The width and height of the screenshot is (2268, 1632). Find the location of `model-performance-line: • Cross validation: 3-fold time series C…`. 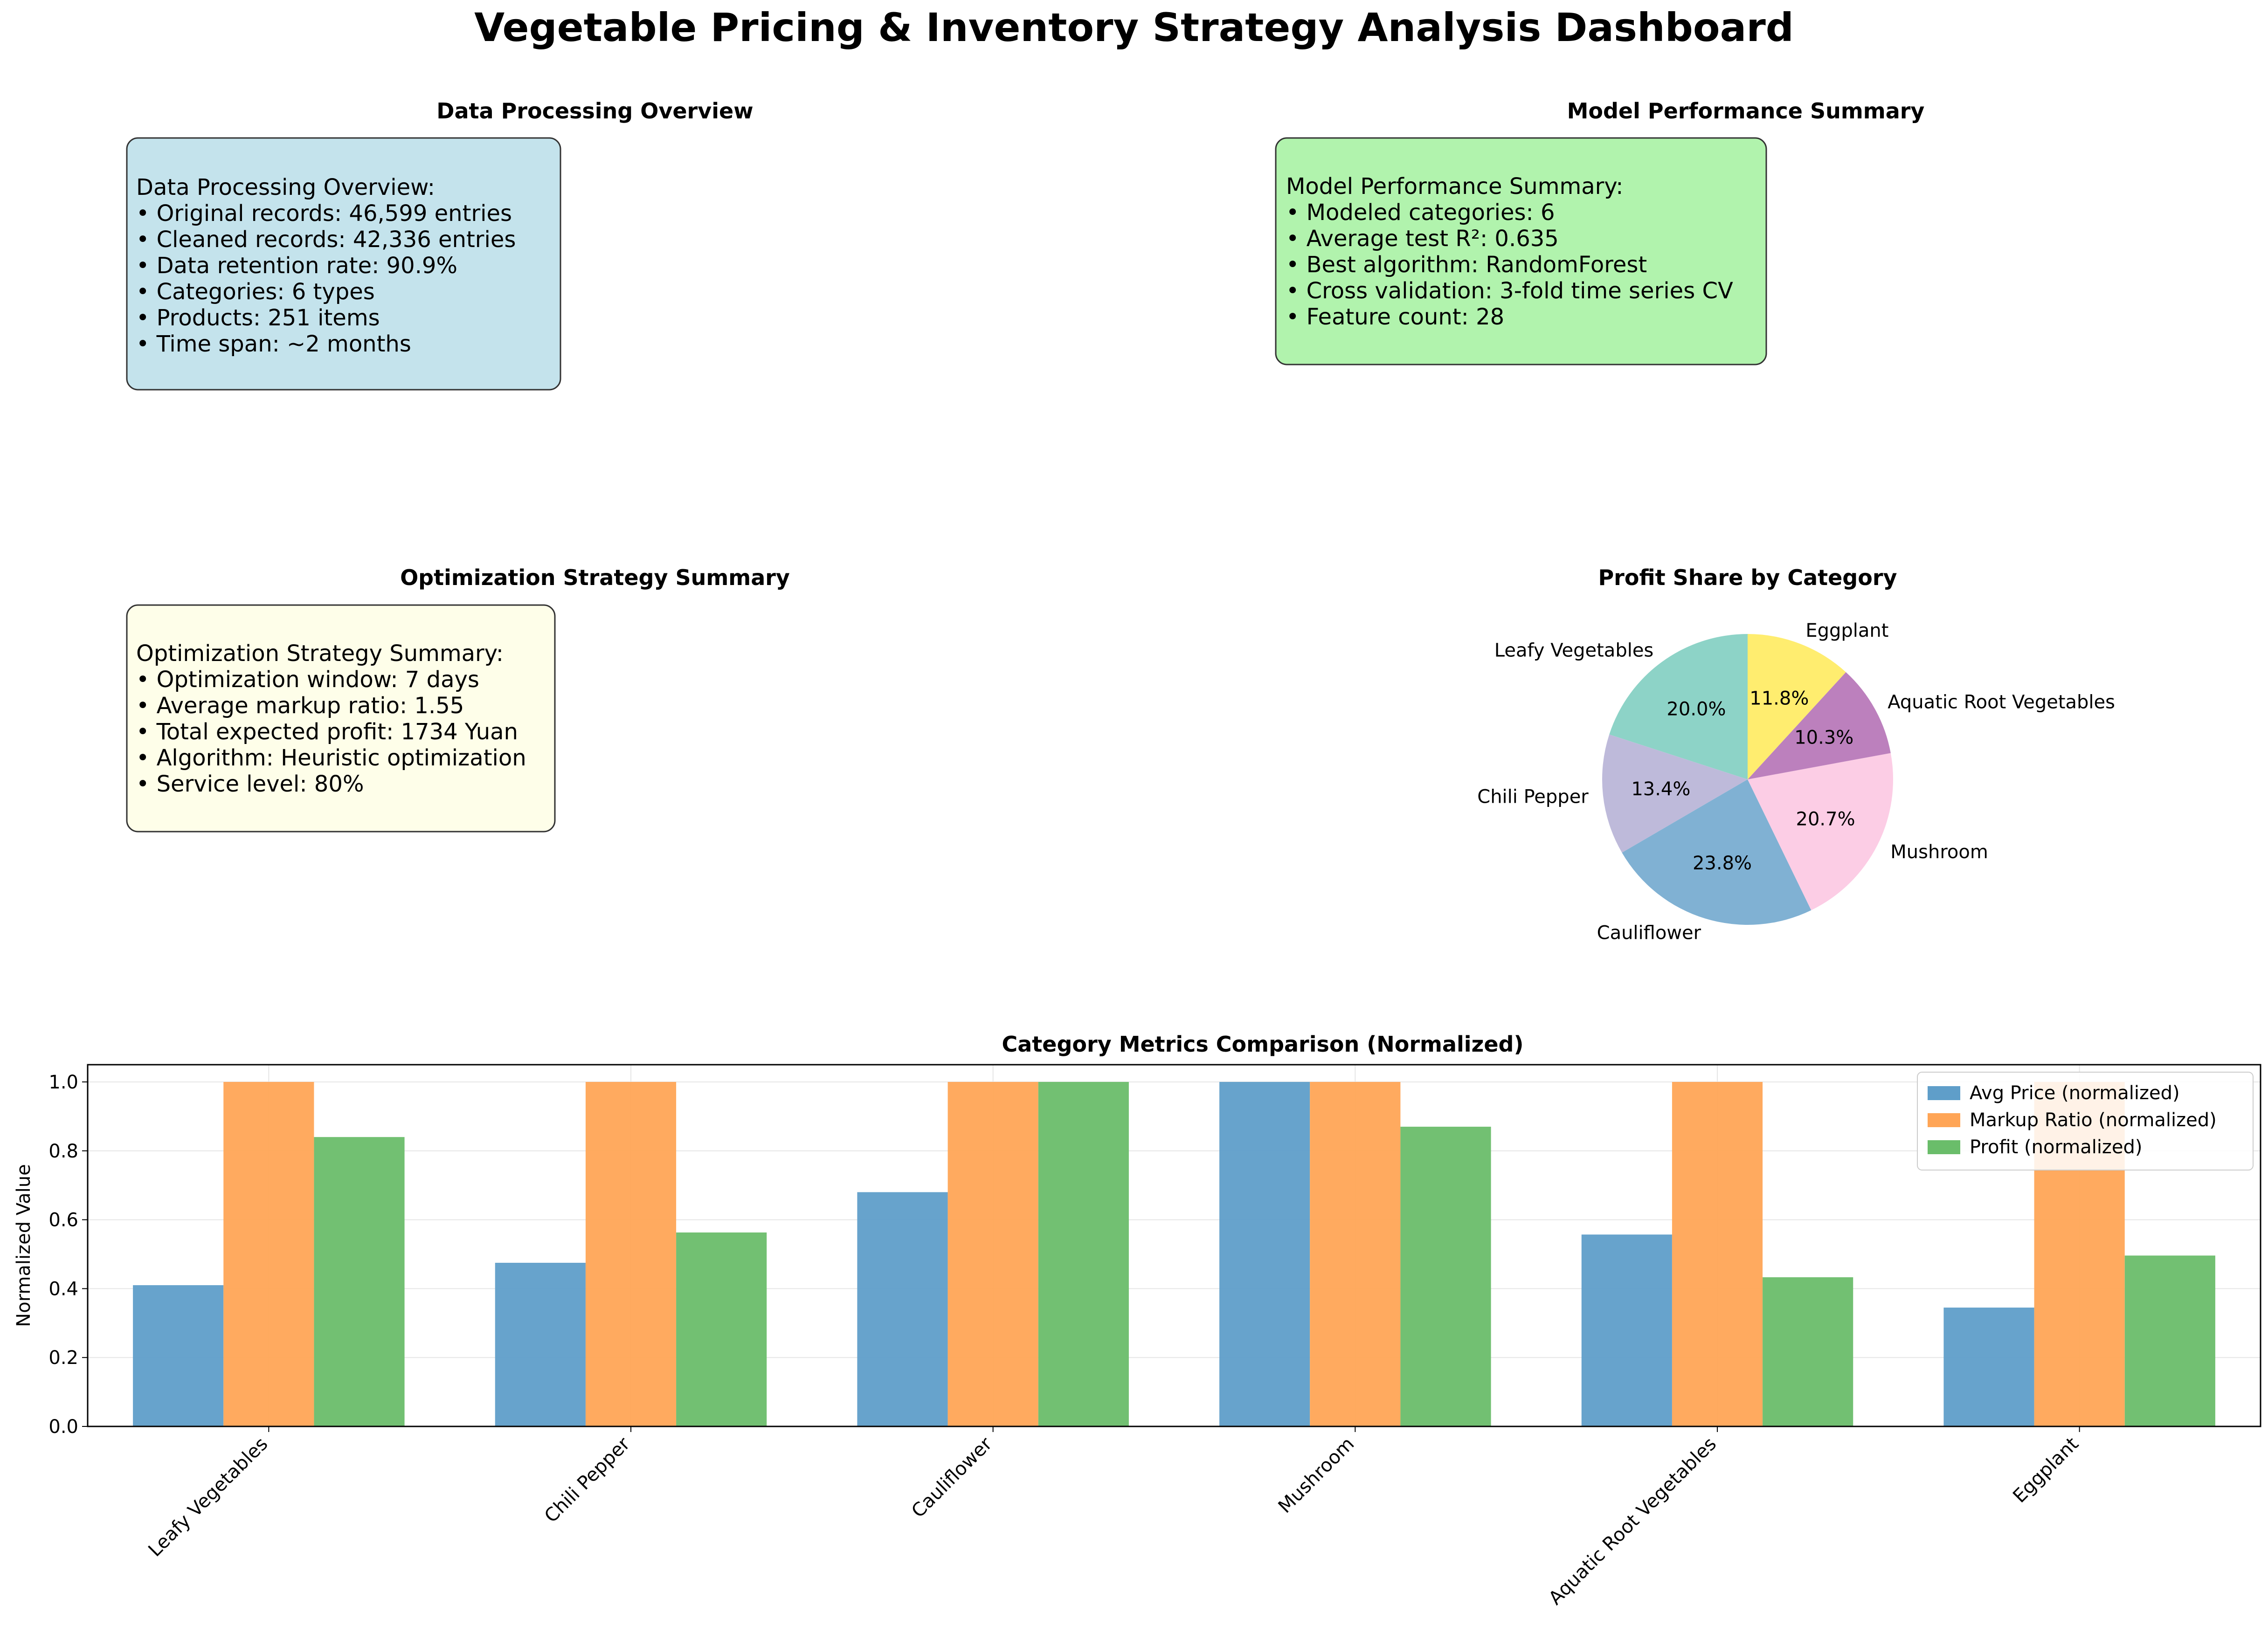

model-performance-line: • Cross validation: 3-fold time series C… is located at coordinates (1509, 291).